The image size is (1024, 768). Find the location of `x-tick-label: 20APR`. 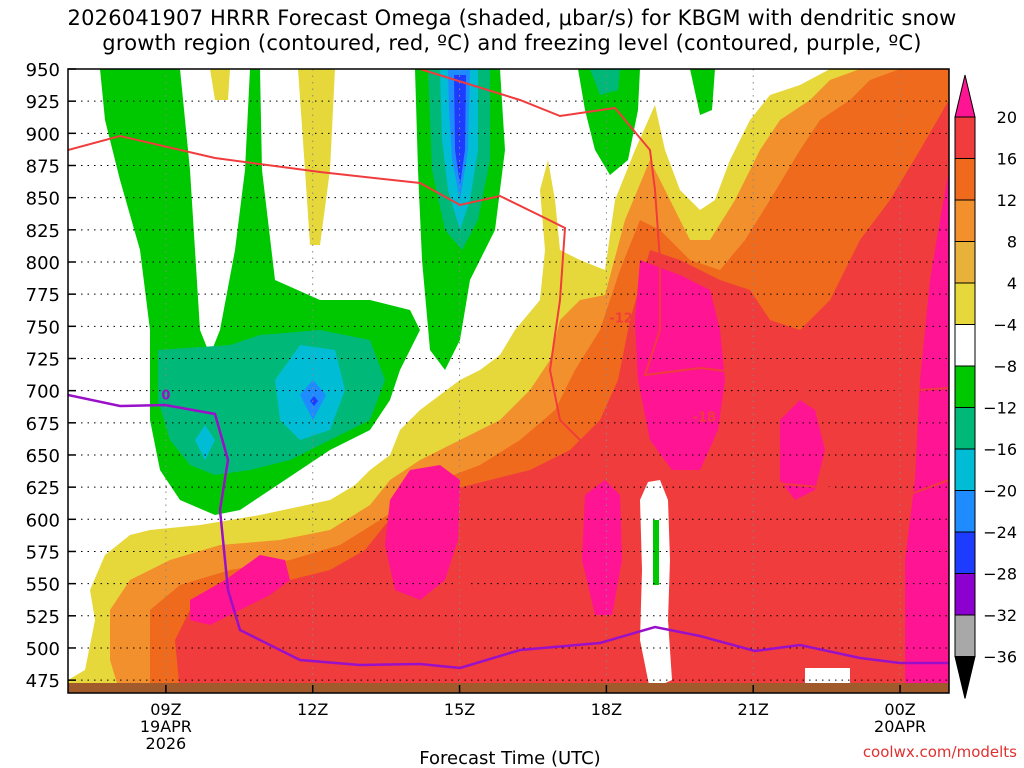

x-tick-label: 20APR is located at coordinates (900, 726).